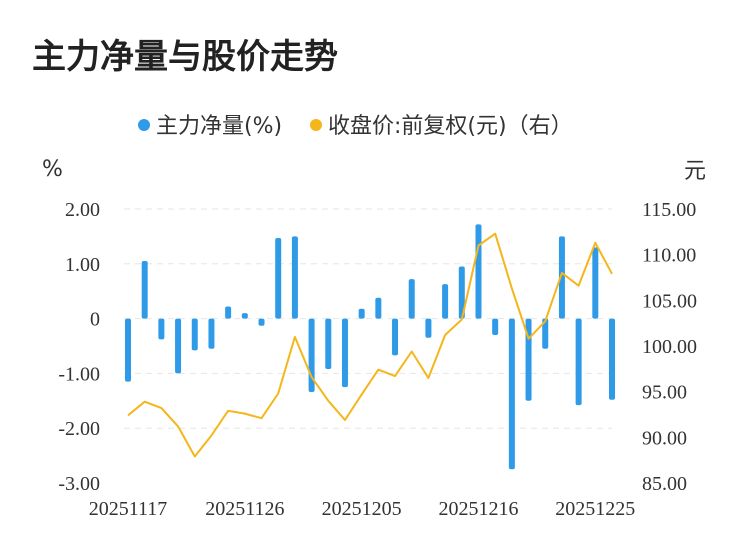  Describe the element at coordinates (669, 210) in the screenshot. I see `right-tick-label: 115.00` at that location.